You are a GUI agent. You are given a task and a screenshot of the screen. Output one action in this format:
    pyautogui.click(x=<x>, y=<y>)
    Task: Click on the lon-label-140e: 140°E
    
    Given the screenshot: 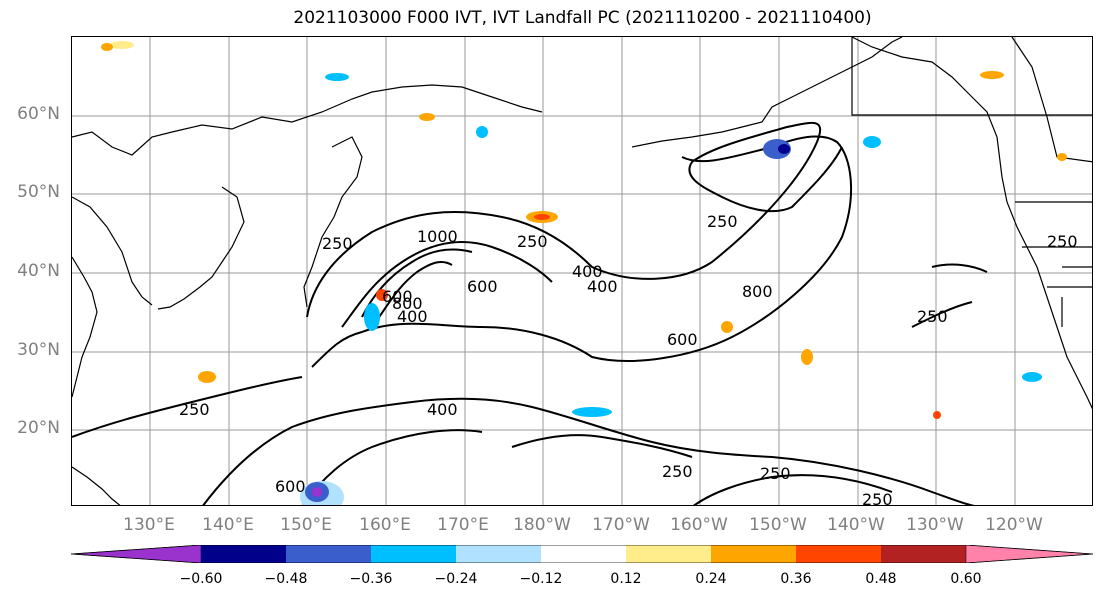 What is the action you would take?
    pyautogui.click(x=228, y=525)
    